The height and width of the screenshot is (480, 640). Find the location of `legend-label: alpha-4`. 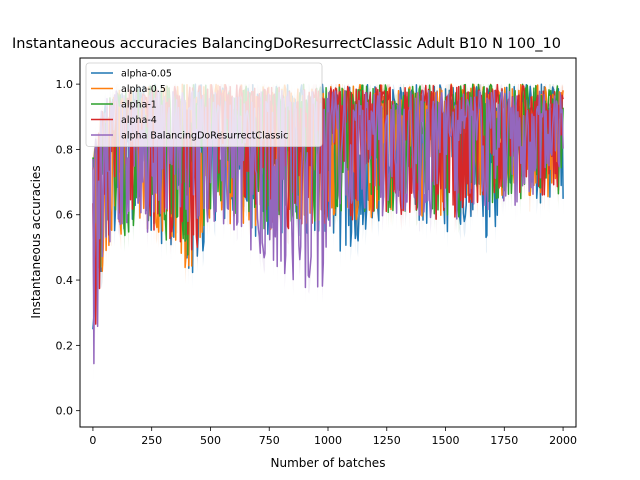

legend-label: alpha-4 is located at coordinates (139, 120).